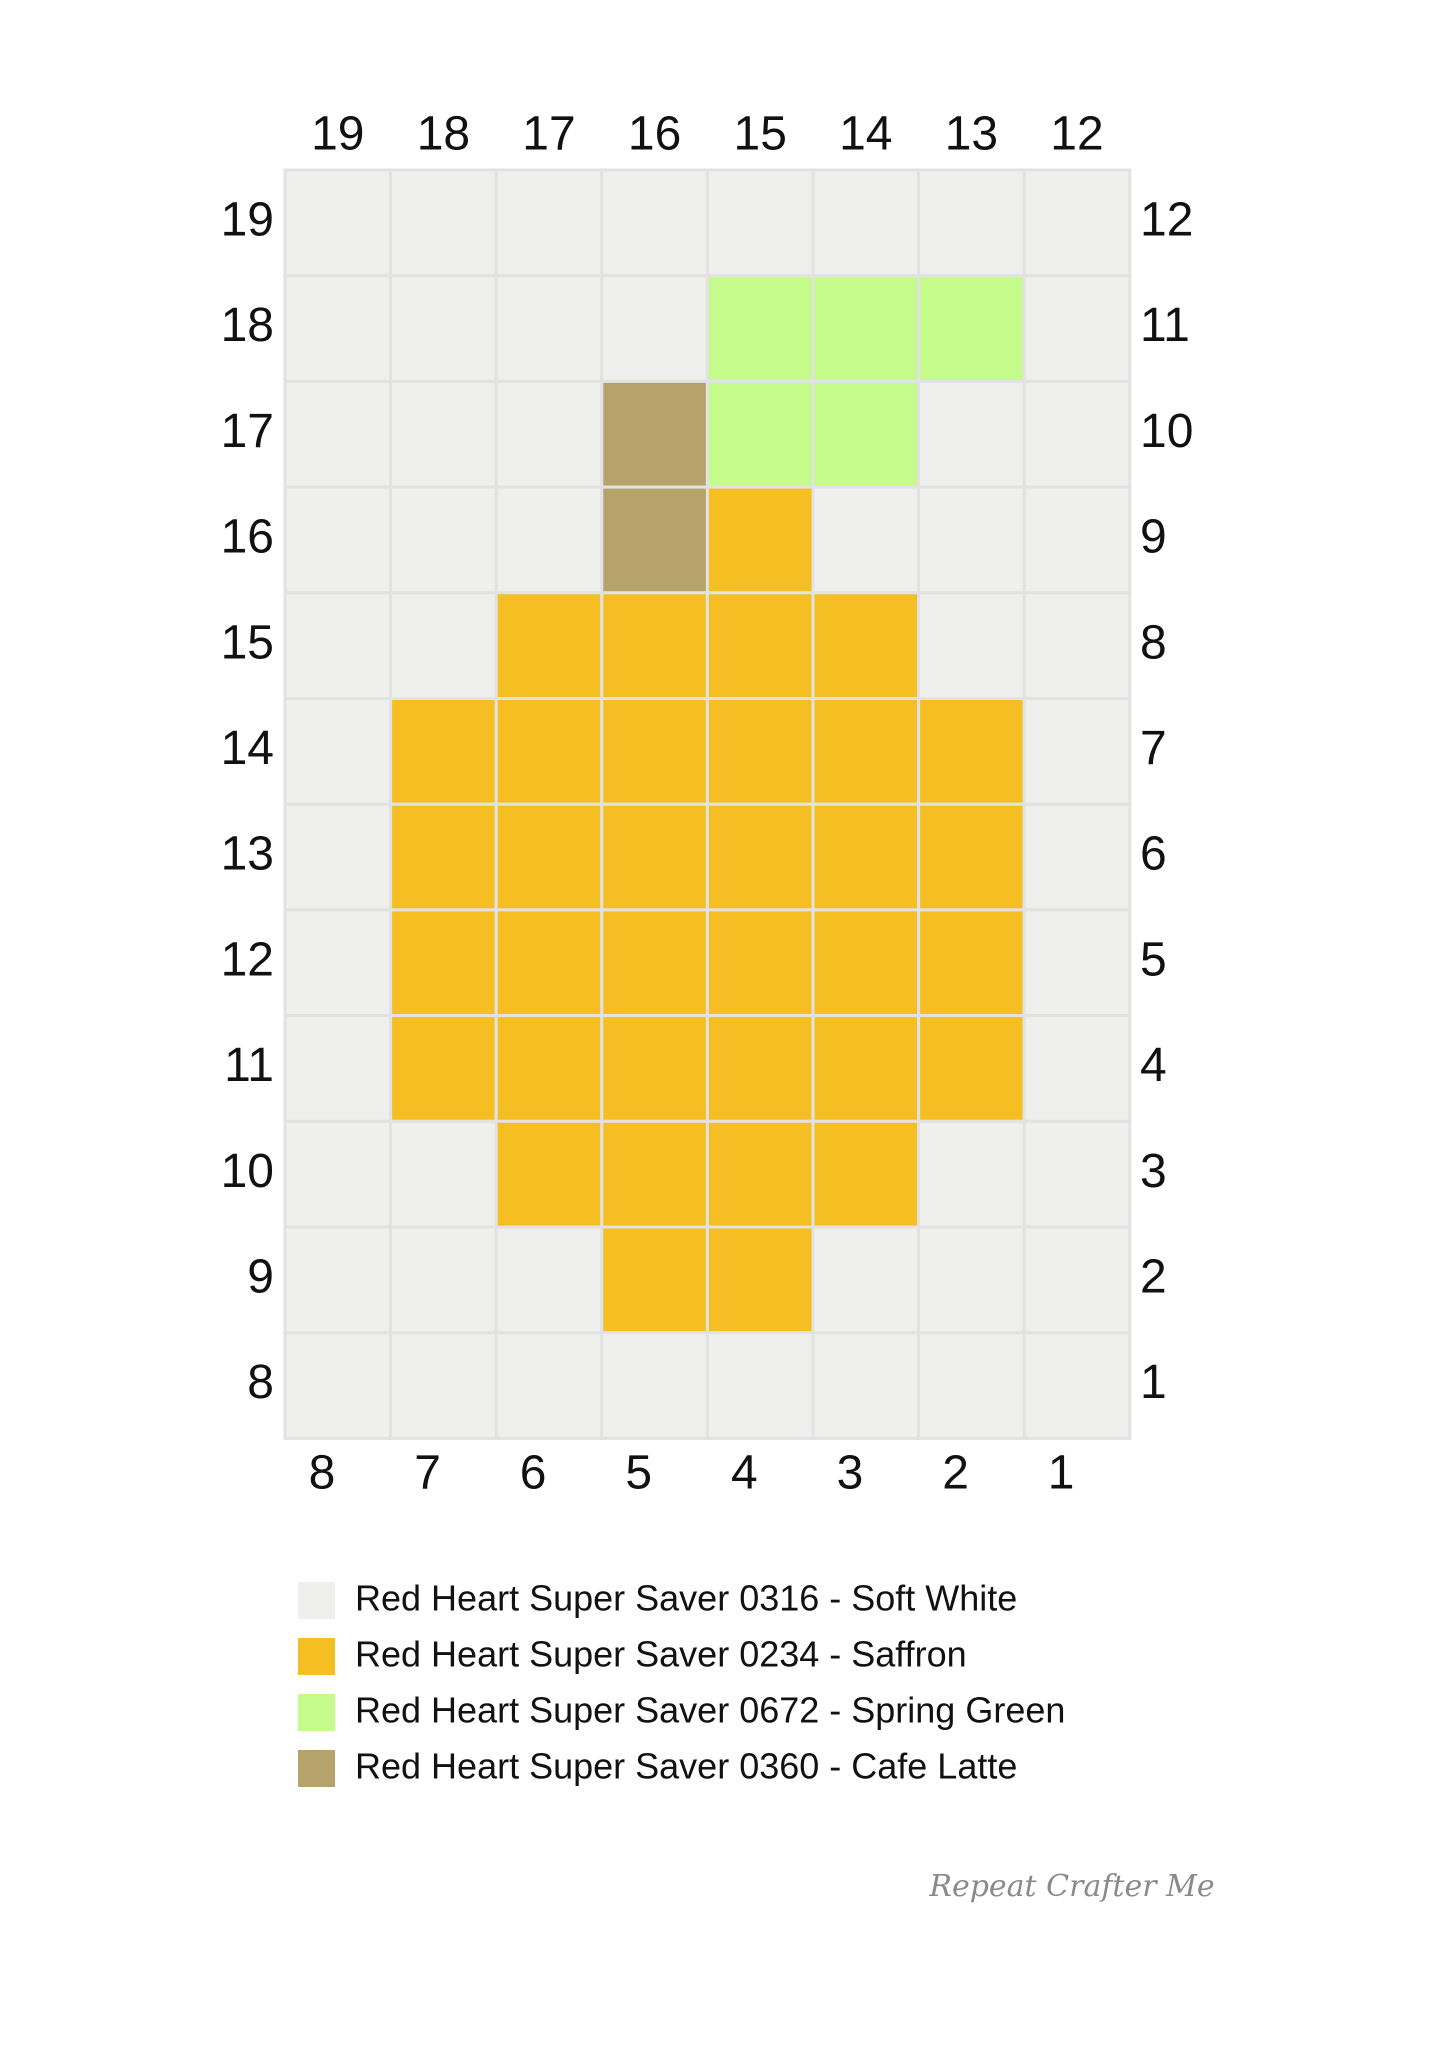 This screenshot has width=1437, height=2048. I want to click on row-label: 13, so click(247, 854).